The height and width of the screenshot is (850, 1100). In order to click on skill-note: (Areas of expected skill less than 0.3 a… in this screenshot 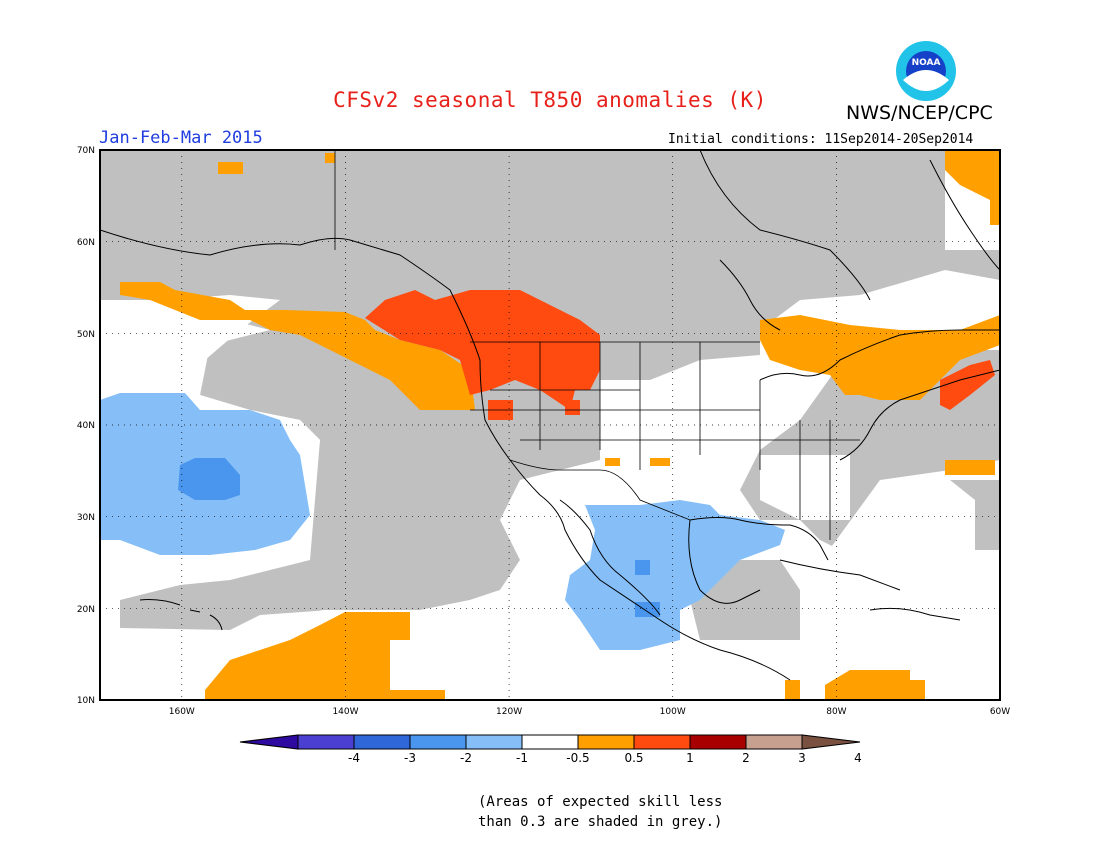, I will do `click(600, 812)`.